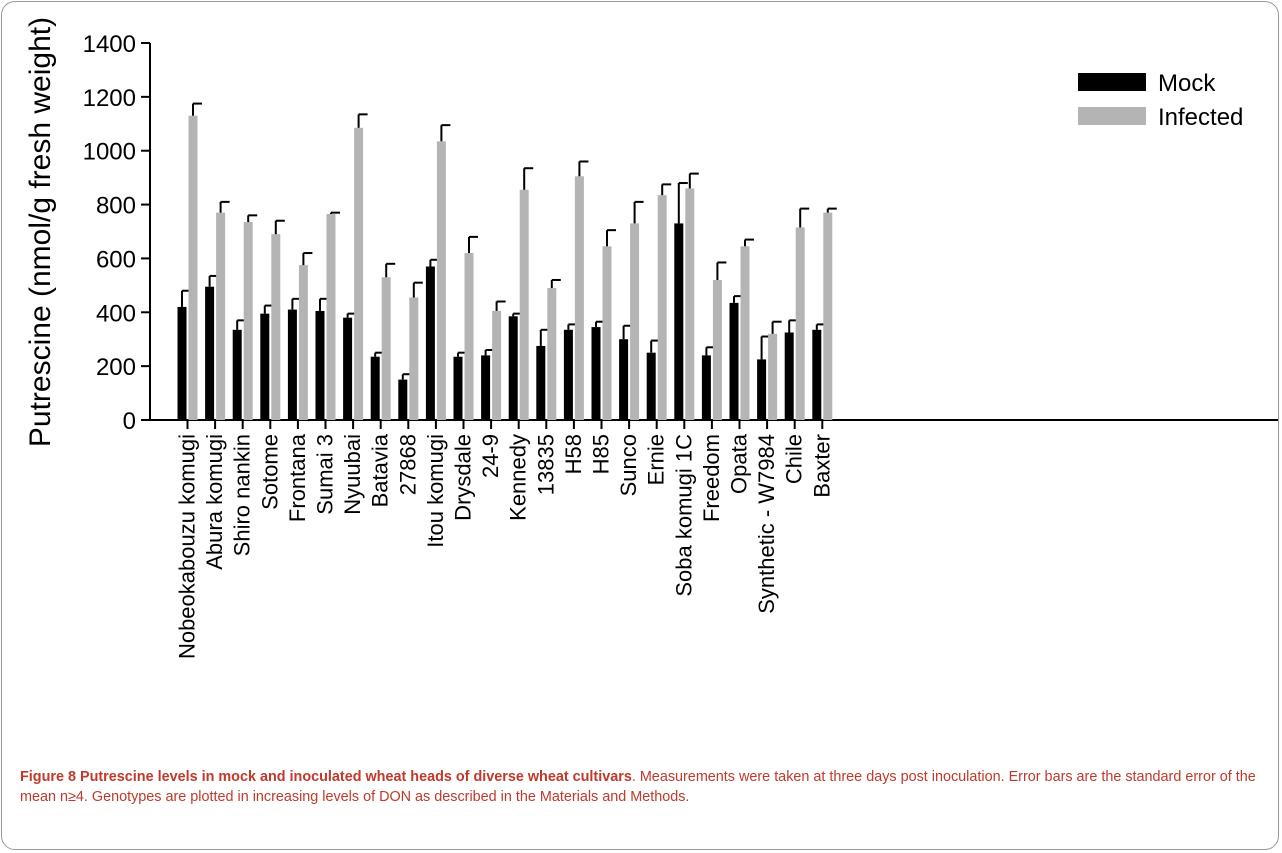  Describe the element at coordinates (129, 421) in the screenshot. I see `y-tick-label-0: 0` at that location.